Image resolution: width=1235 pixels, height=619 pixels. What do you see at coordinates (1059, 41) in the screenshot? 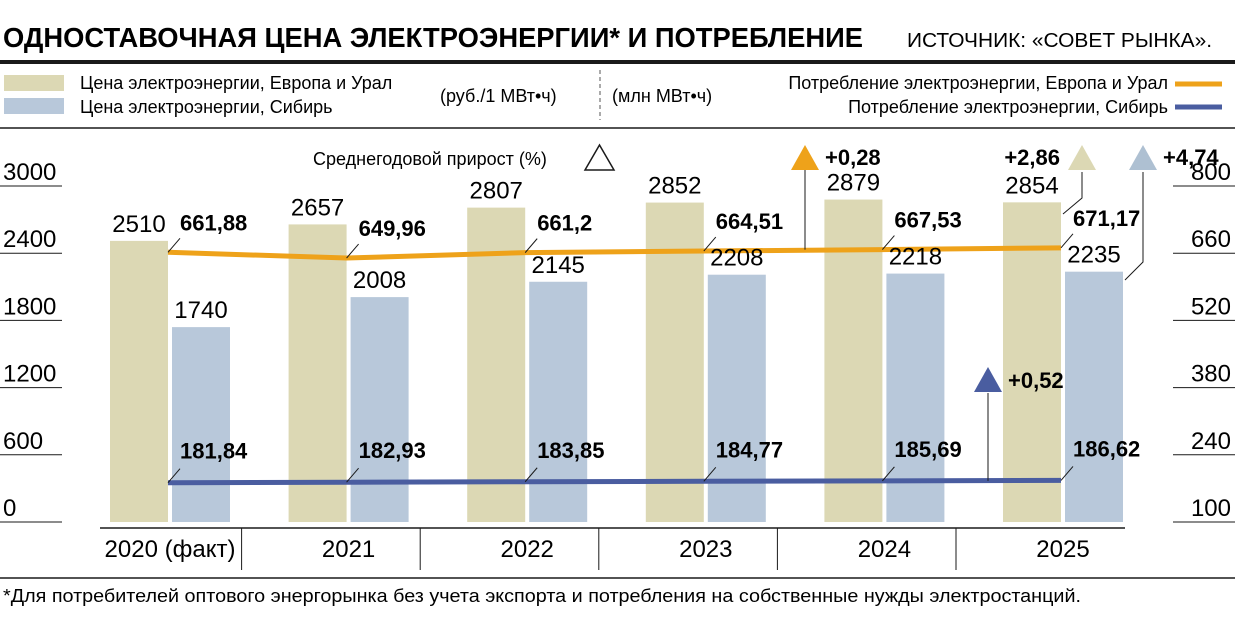
I see `source-note: ИСТОЧНИК: «СОВЕТ РЫНКА».` at bounding box center [1059, 41].